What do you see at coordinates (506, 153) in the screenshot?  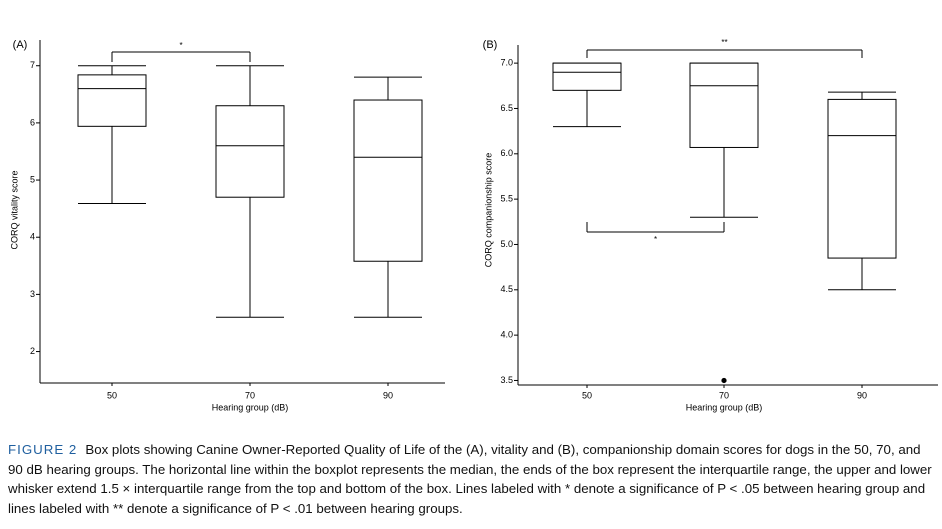 I see `y-tick-label: 6.0` at bounding box center [506, 153].